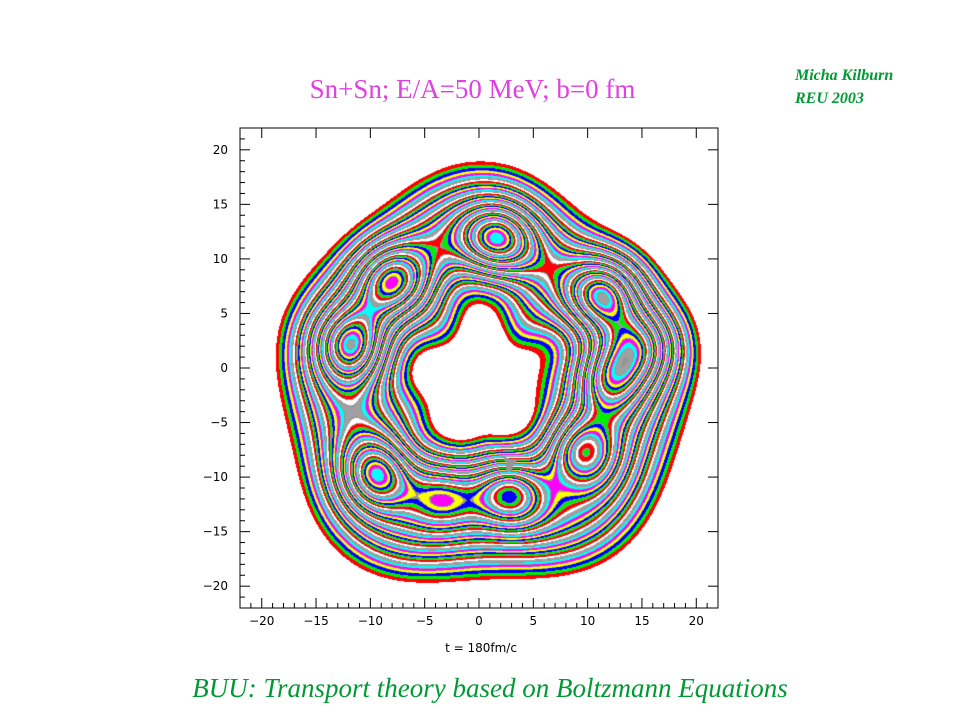 The width and height of the screenshot is (960, 720). I want to click on x-tick-label: −20, so click(261, 621).